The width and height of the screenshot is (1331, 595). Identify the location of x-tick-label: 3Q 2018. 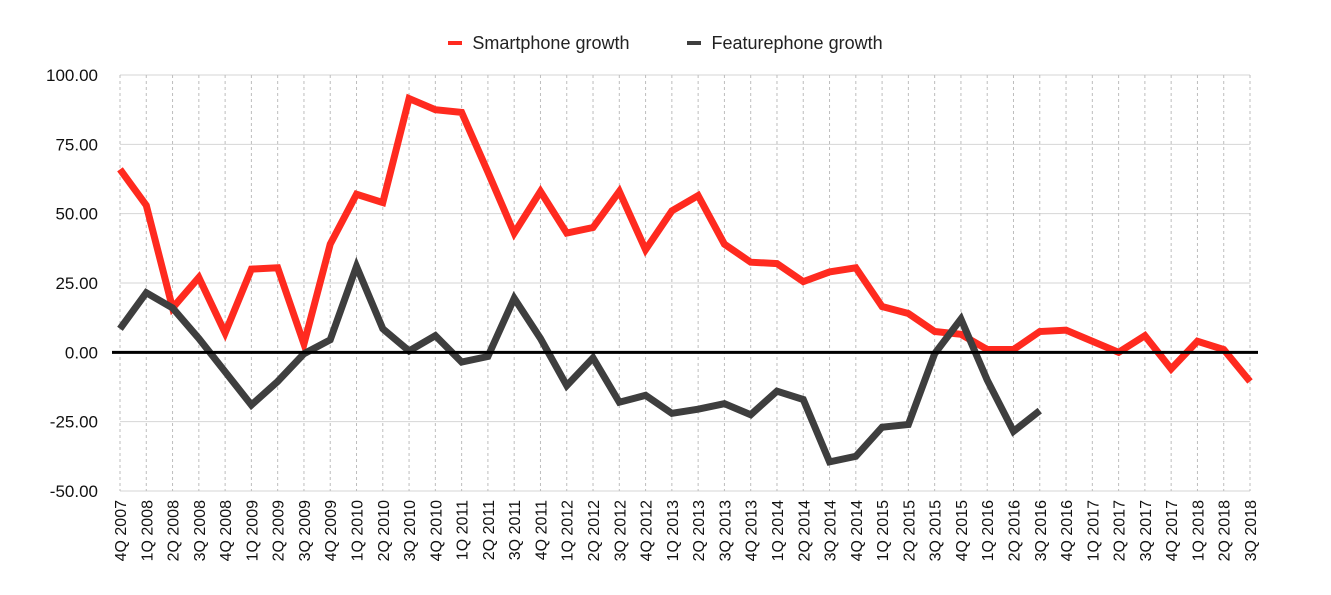
(1251, 530).